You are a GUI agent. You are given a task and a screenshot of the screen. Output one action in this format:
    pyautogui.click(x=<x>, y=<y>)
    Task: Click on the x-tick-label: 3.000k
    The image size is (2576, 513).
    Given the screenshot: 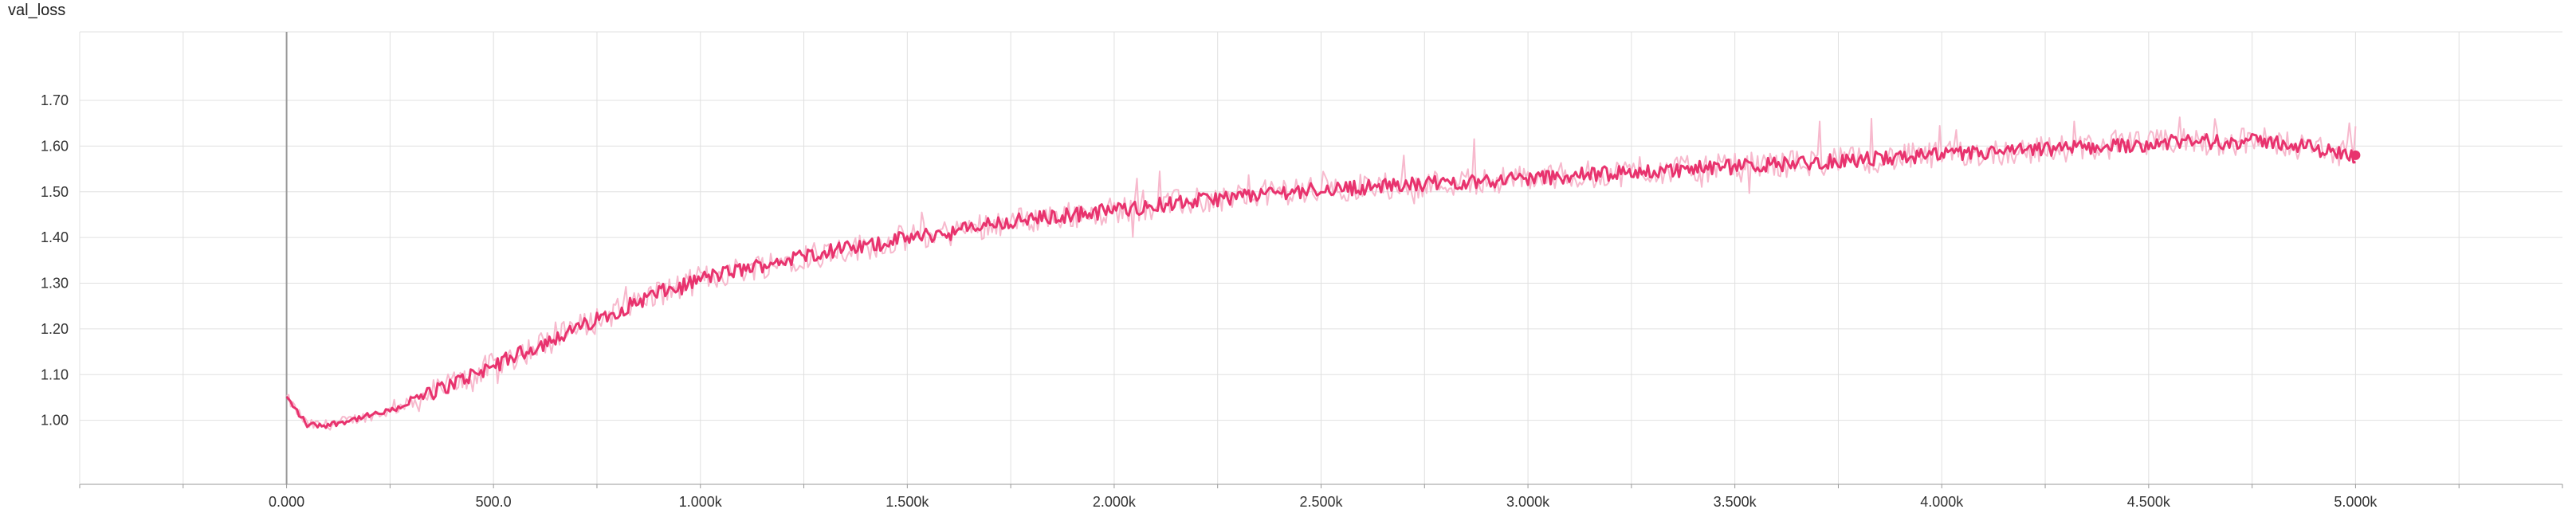 What is the action you would take?
    pyautogui.click(x=1528, y=502)
    